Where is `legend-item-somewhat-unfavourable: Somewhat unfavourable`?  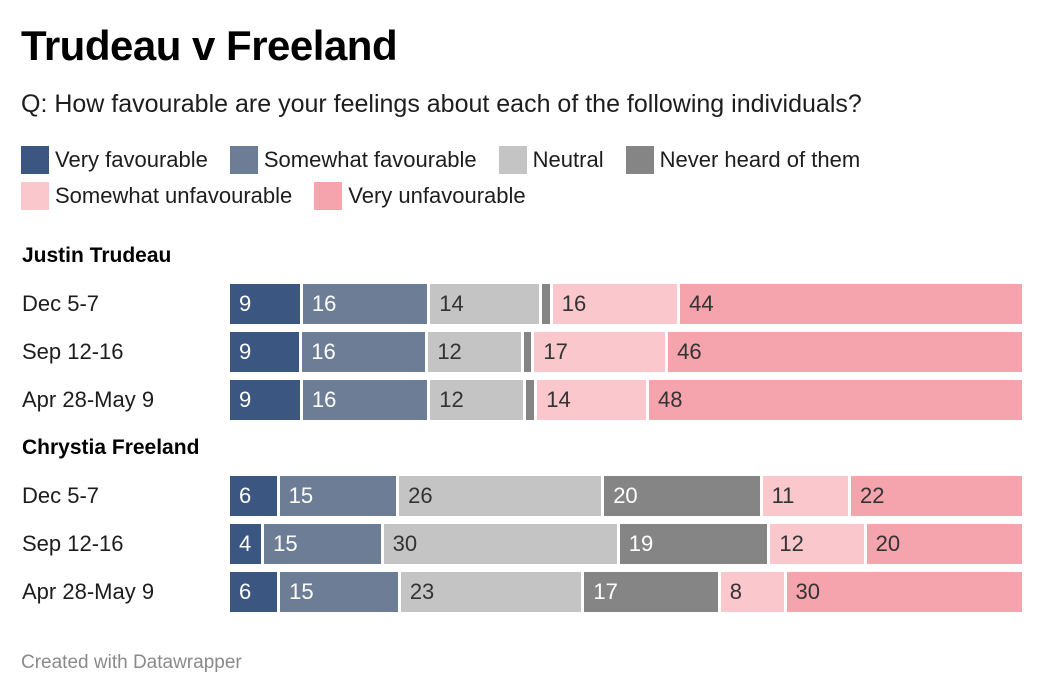
legend-item-somewhat-unfavourable: Somewhat unfavourable is located at coordinates (156, 196).